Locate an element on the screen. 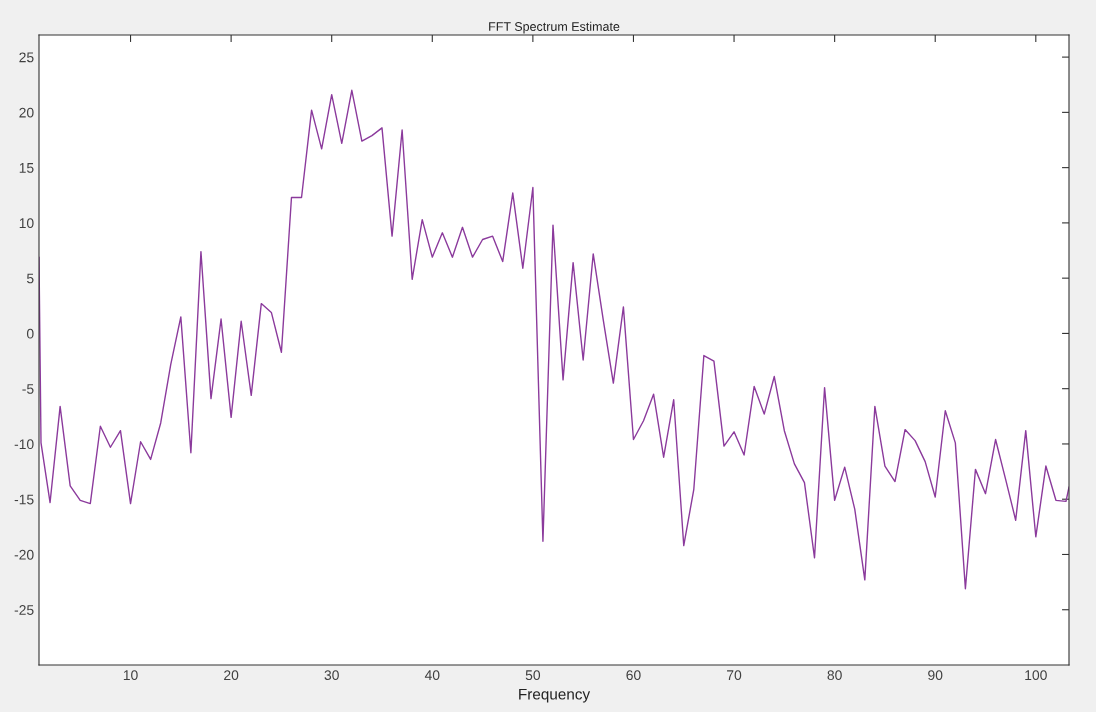 Image resolution: width=1096 pixels, height=712 pixels. y-tick-label: 15 is located at coordinates (26, 168).